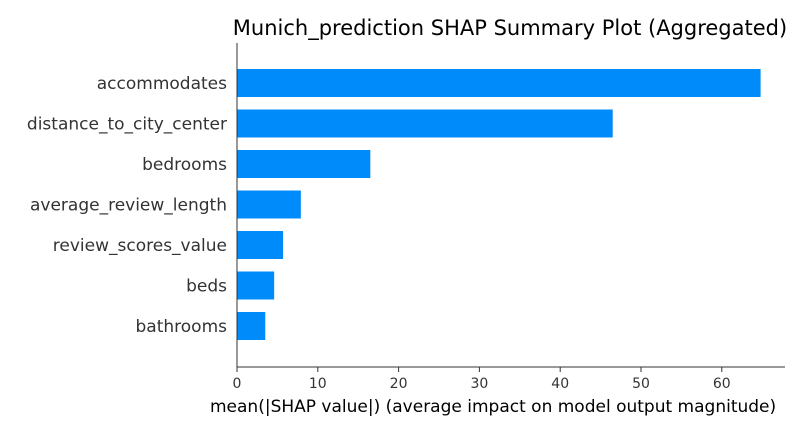  I want to click on x-tick-label: 60, so click(722, 384).